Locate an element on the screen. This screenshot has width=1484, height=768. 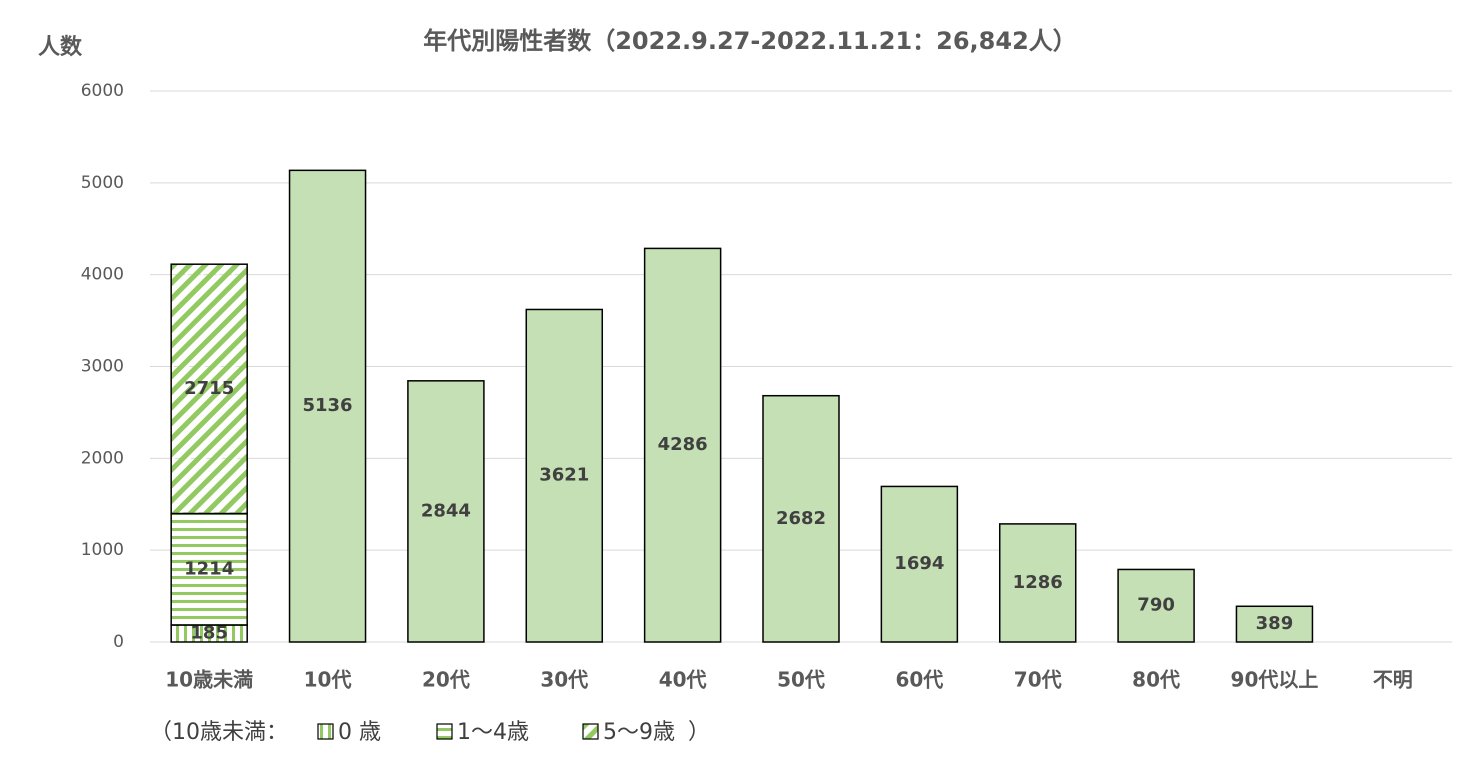
data-label: 2844 is located at coordinates (446, 510).